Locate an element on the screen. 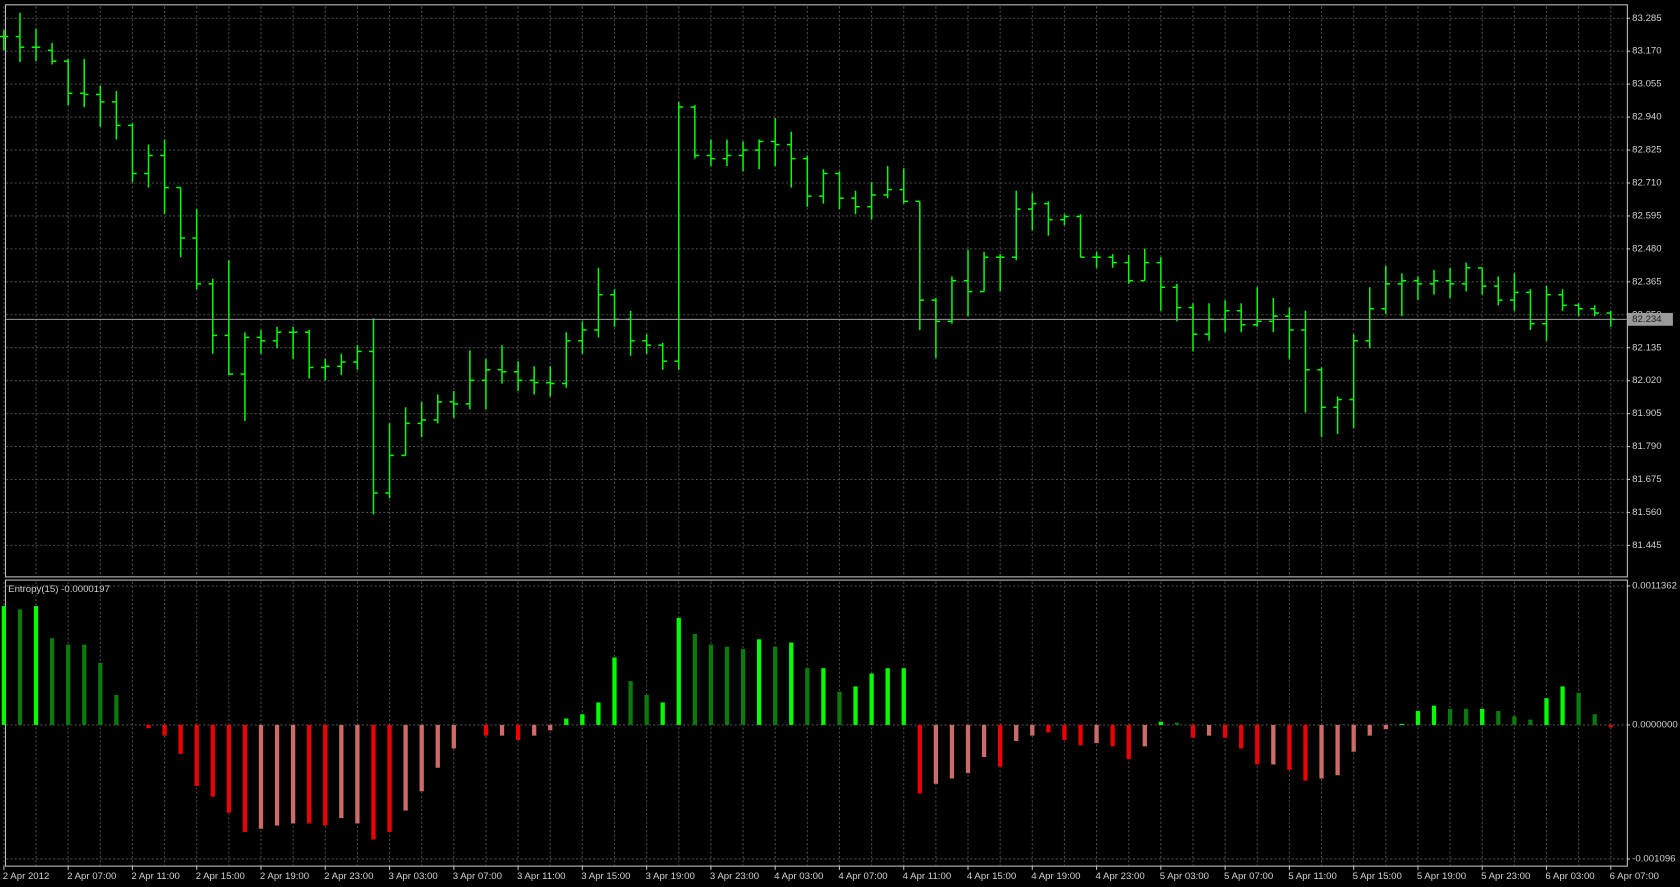  y-tick-label: 82.825 is located at coordinates (1646, 150).